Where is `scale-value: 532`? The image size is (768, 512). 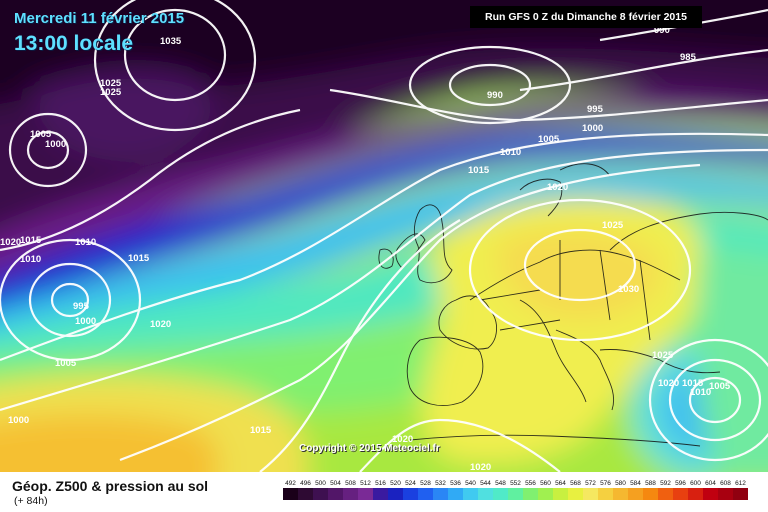
scale-value: 532 is located at coordinates (440, 483).